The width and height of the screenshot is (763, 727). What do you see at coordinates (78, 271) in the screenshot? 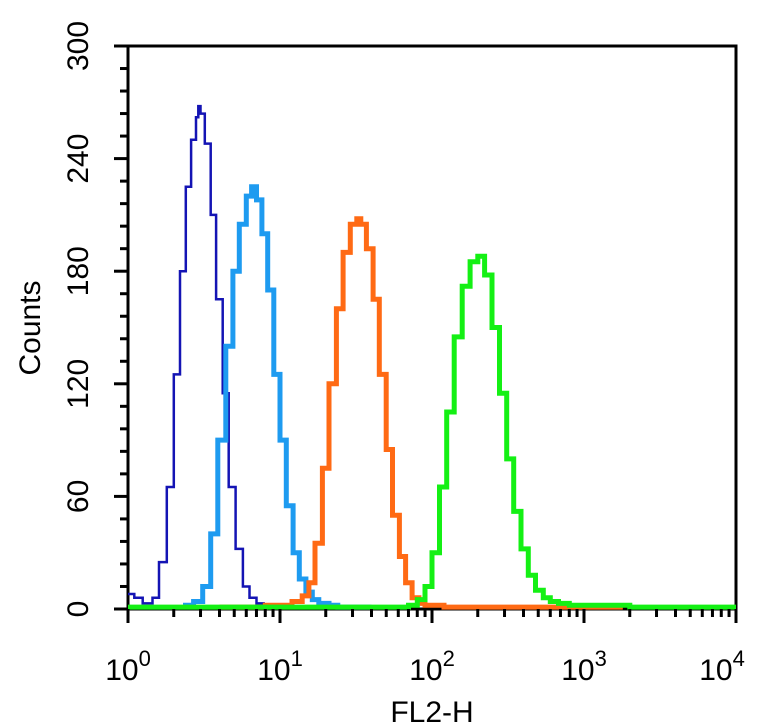
I see `y-tick-label: 180` at bounding box center [78, 271].